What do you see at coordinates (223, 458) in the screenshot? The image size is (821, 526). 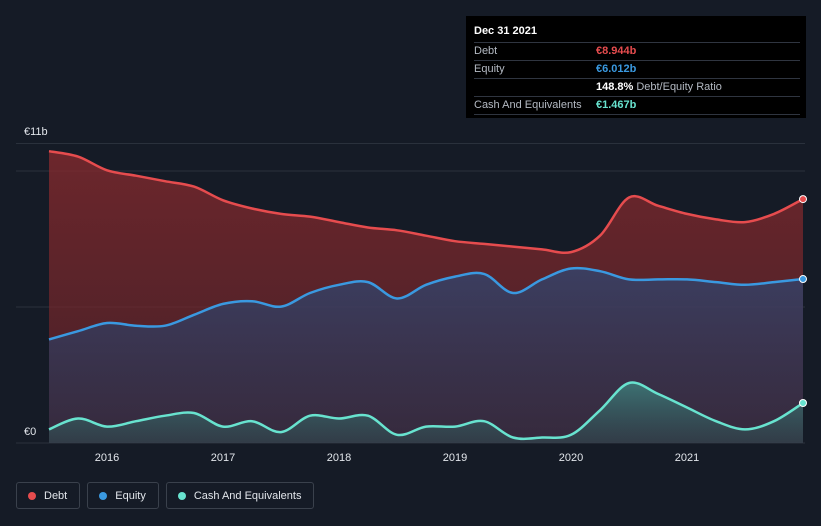 I see `x-tick-2017: 2017` at bounding box center [223, 458].